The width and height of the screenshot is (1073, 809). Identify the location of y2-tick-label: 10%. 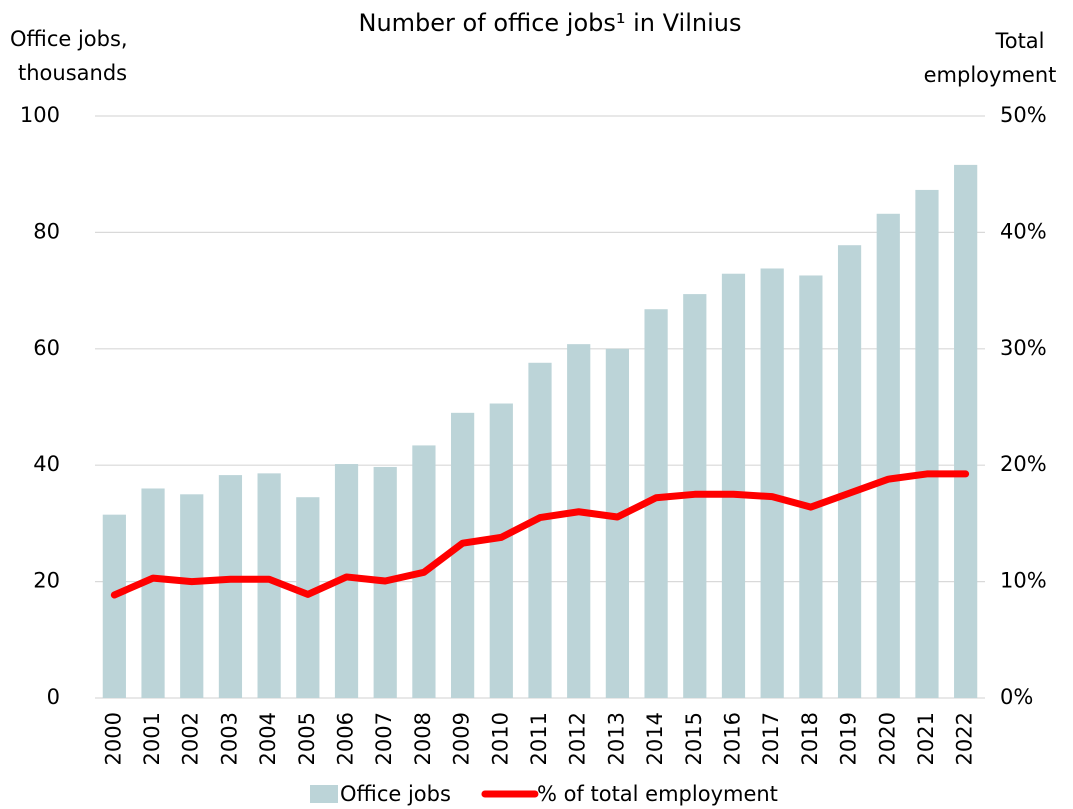
(1023, 581).